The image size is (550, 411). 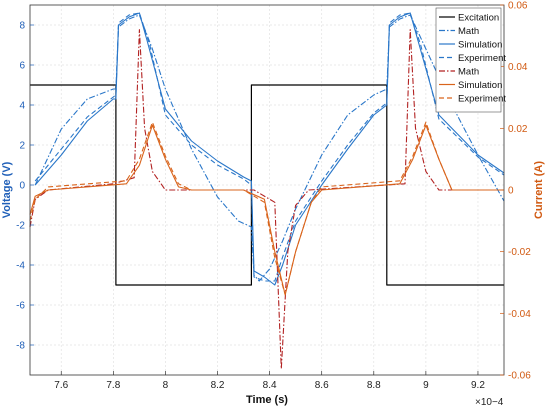 What do you see at coordinates (518, 67) in the screenshot?
I see `y-right-tick-label: 0.04` at bounding box center [518, 67].